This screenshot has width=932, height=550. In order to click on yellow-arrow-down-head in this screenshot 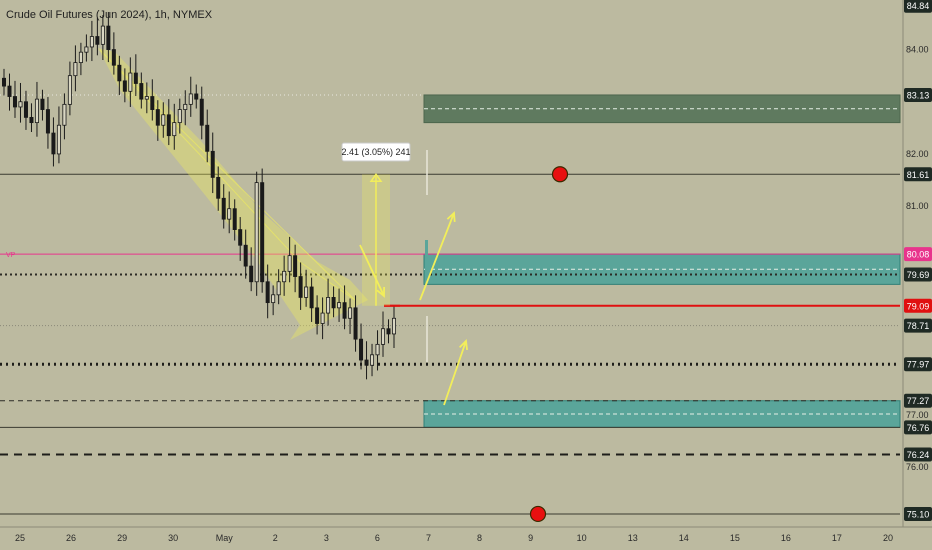, I will do `click(380, 292)`.